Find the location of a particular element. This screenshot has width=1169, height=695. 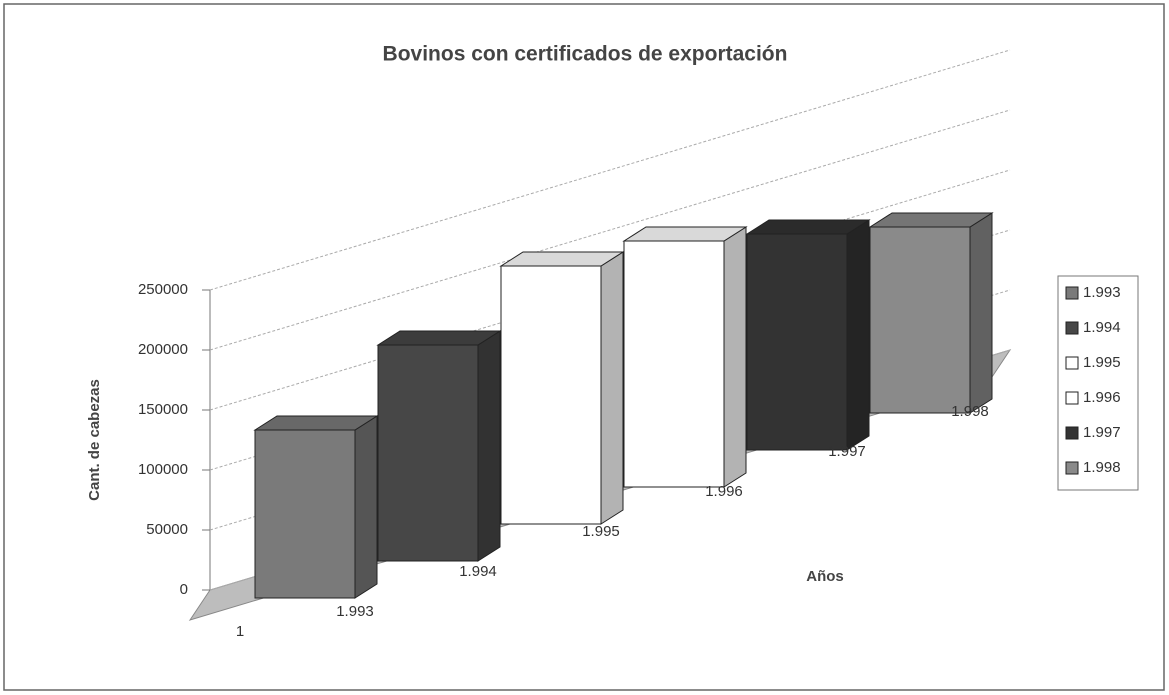

y-axis-label: Cant. de cabezas is located at coordinates (94, 440).